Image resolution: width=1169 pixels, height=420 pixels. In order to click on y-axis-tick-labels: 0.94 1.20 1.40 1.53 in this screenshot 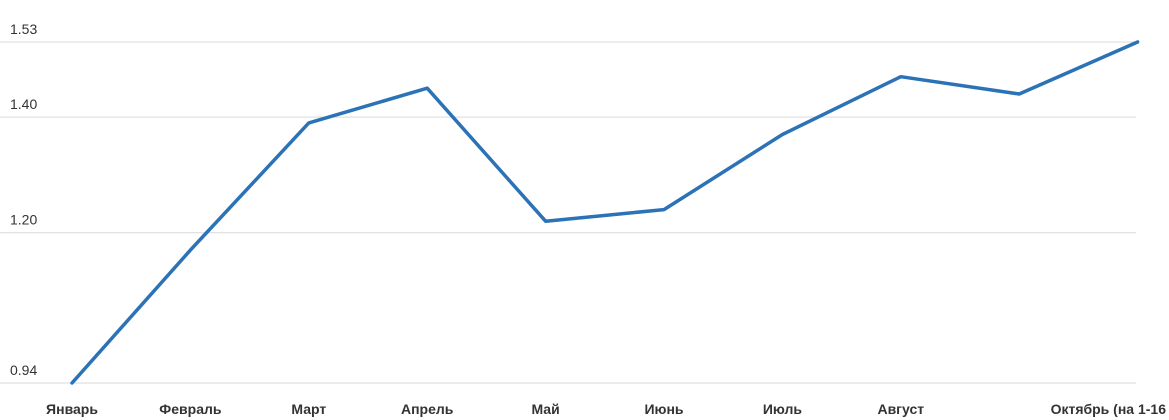, I will do `click(23, 199)`.